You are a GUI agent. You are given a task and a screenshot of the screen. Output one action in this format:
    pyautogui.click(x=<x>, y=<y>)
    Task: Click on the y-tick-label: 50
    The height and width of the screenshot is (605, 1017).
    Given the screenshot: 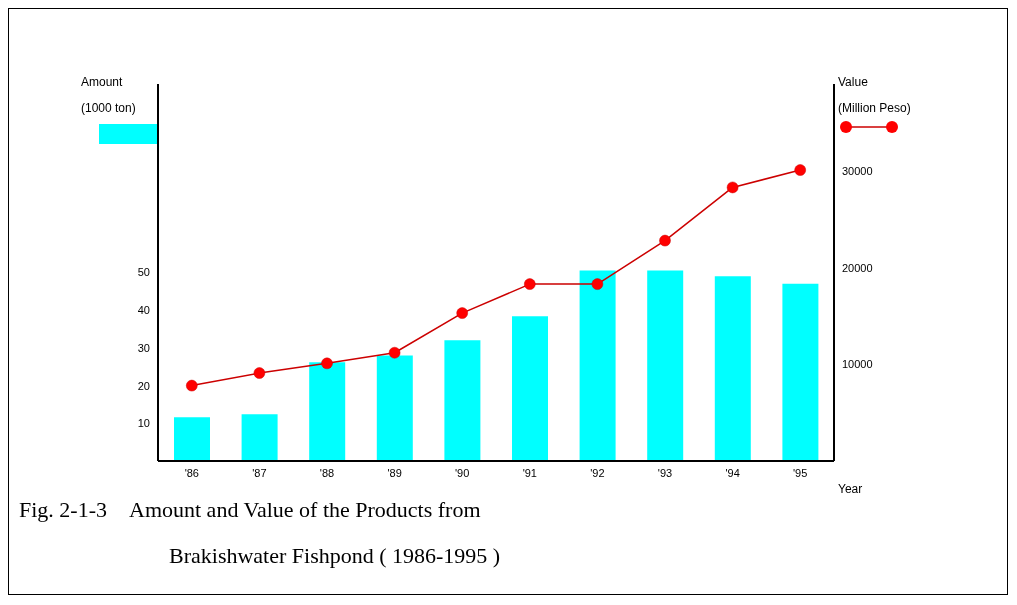 What is the action you would take?
    pyautogui.click(x=143, y=272)
    